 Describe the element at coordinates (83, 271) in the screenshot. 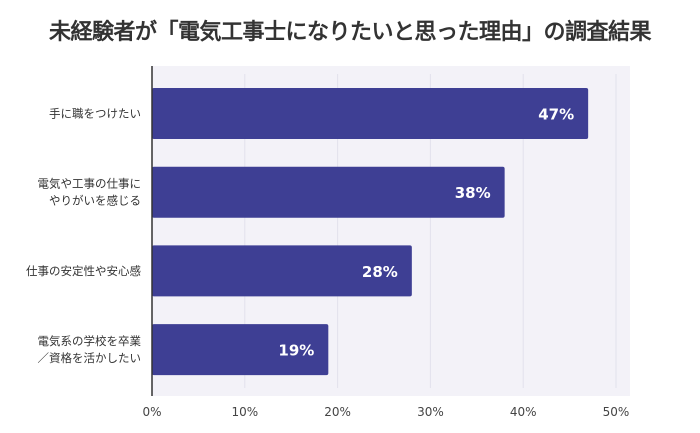

I see `category-label: 仕事の安定性や安心感` at that location.